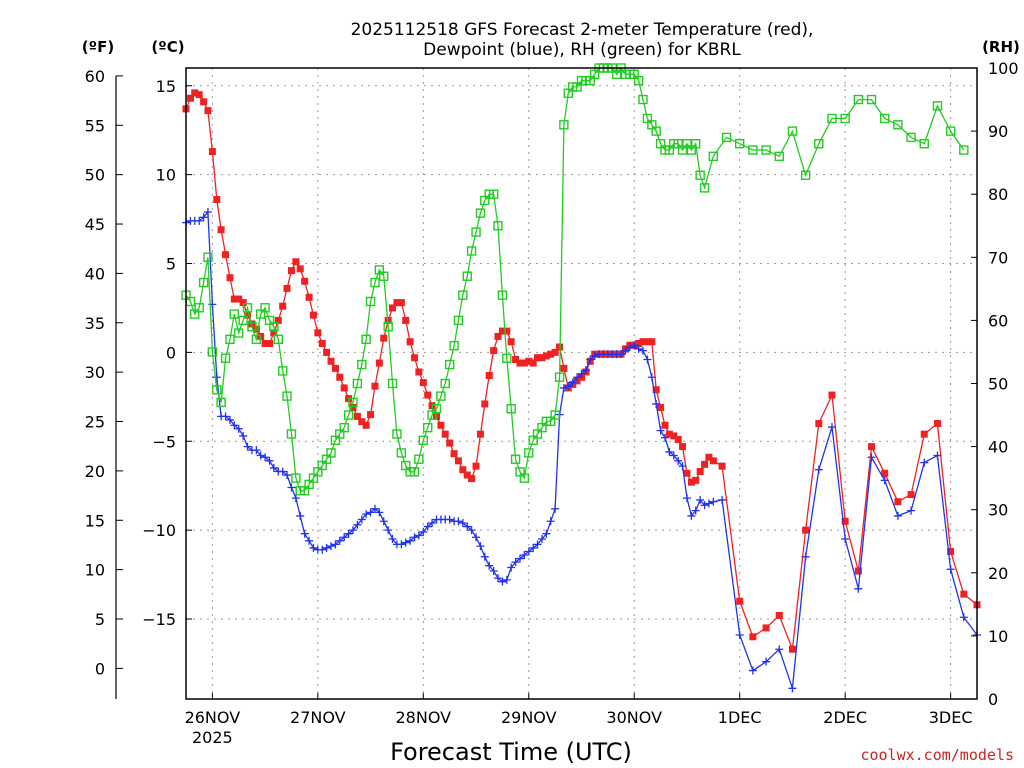 Image resolution: width=1024 pixels, height=768 pixels. What do you see at coordinates (1001, 47) in the screenshot?
I see `rh-unit-label: (RH)` at bounding box center [1001, 47].